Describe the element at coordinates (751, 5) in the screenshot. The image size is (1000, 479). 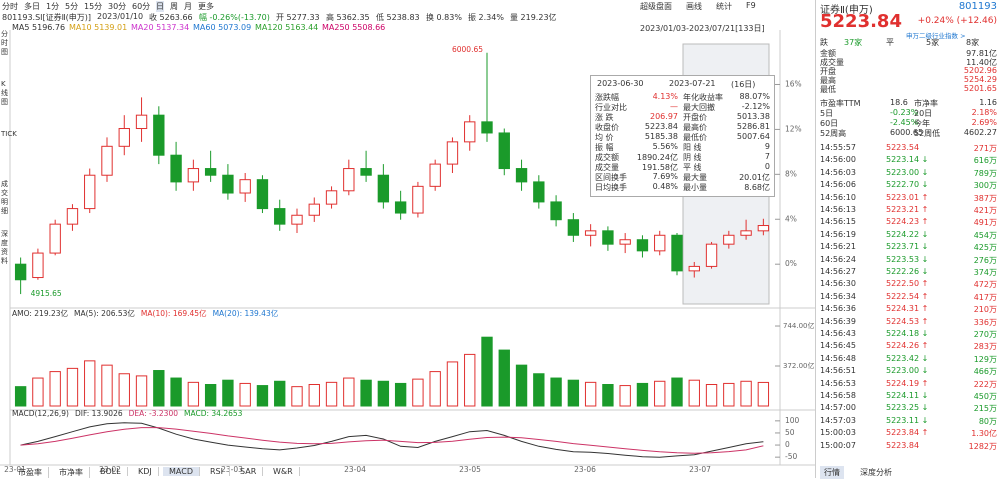
I see `tool-button: F9` at that location.